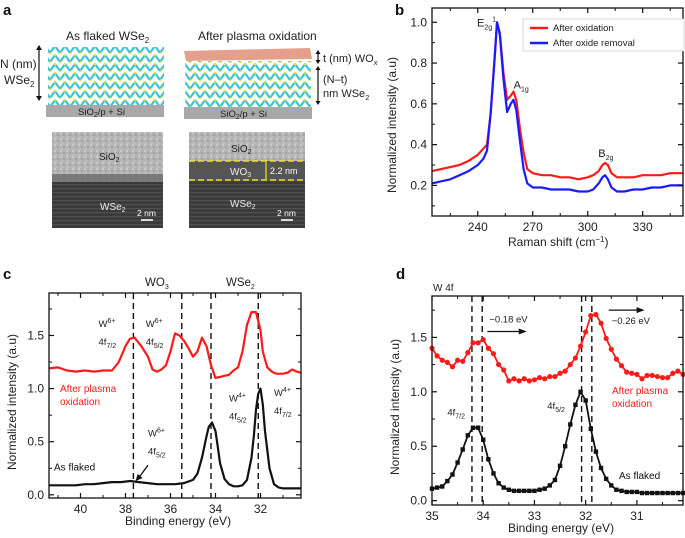  What do you see at coordinates (561, 528) in the screenshot?
I see `panel-d-xlabel: Binding energy (eV)` at bounding box center [561, 528].